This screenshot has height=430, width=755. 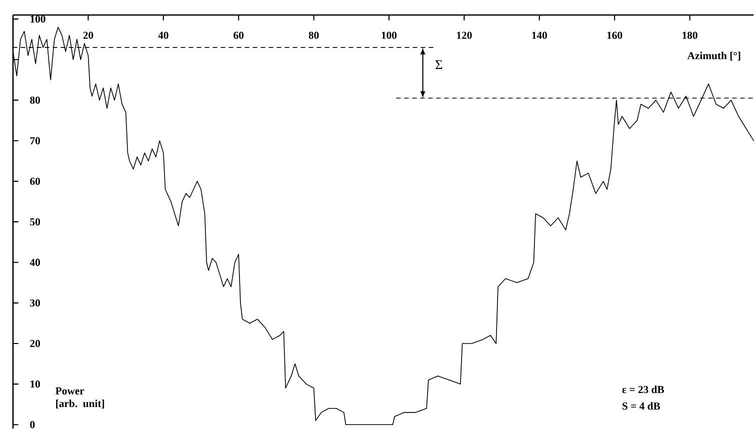 I want to click on x-tick-label: 100, so click(x=389, y=35).